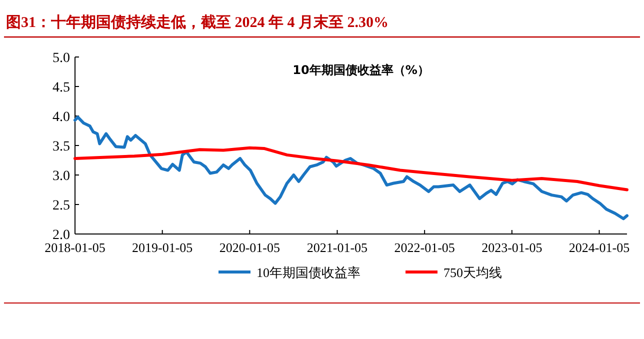 The height and width of the screenshot is (339, 644). Describe the element at coordinates (361, 70) in the screenshot. I see `subtitle: 10年期国债收益率（%）` at that location.